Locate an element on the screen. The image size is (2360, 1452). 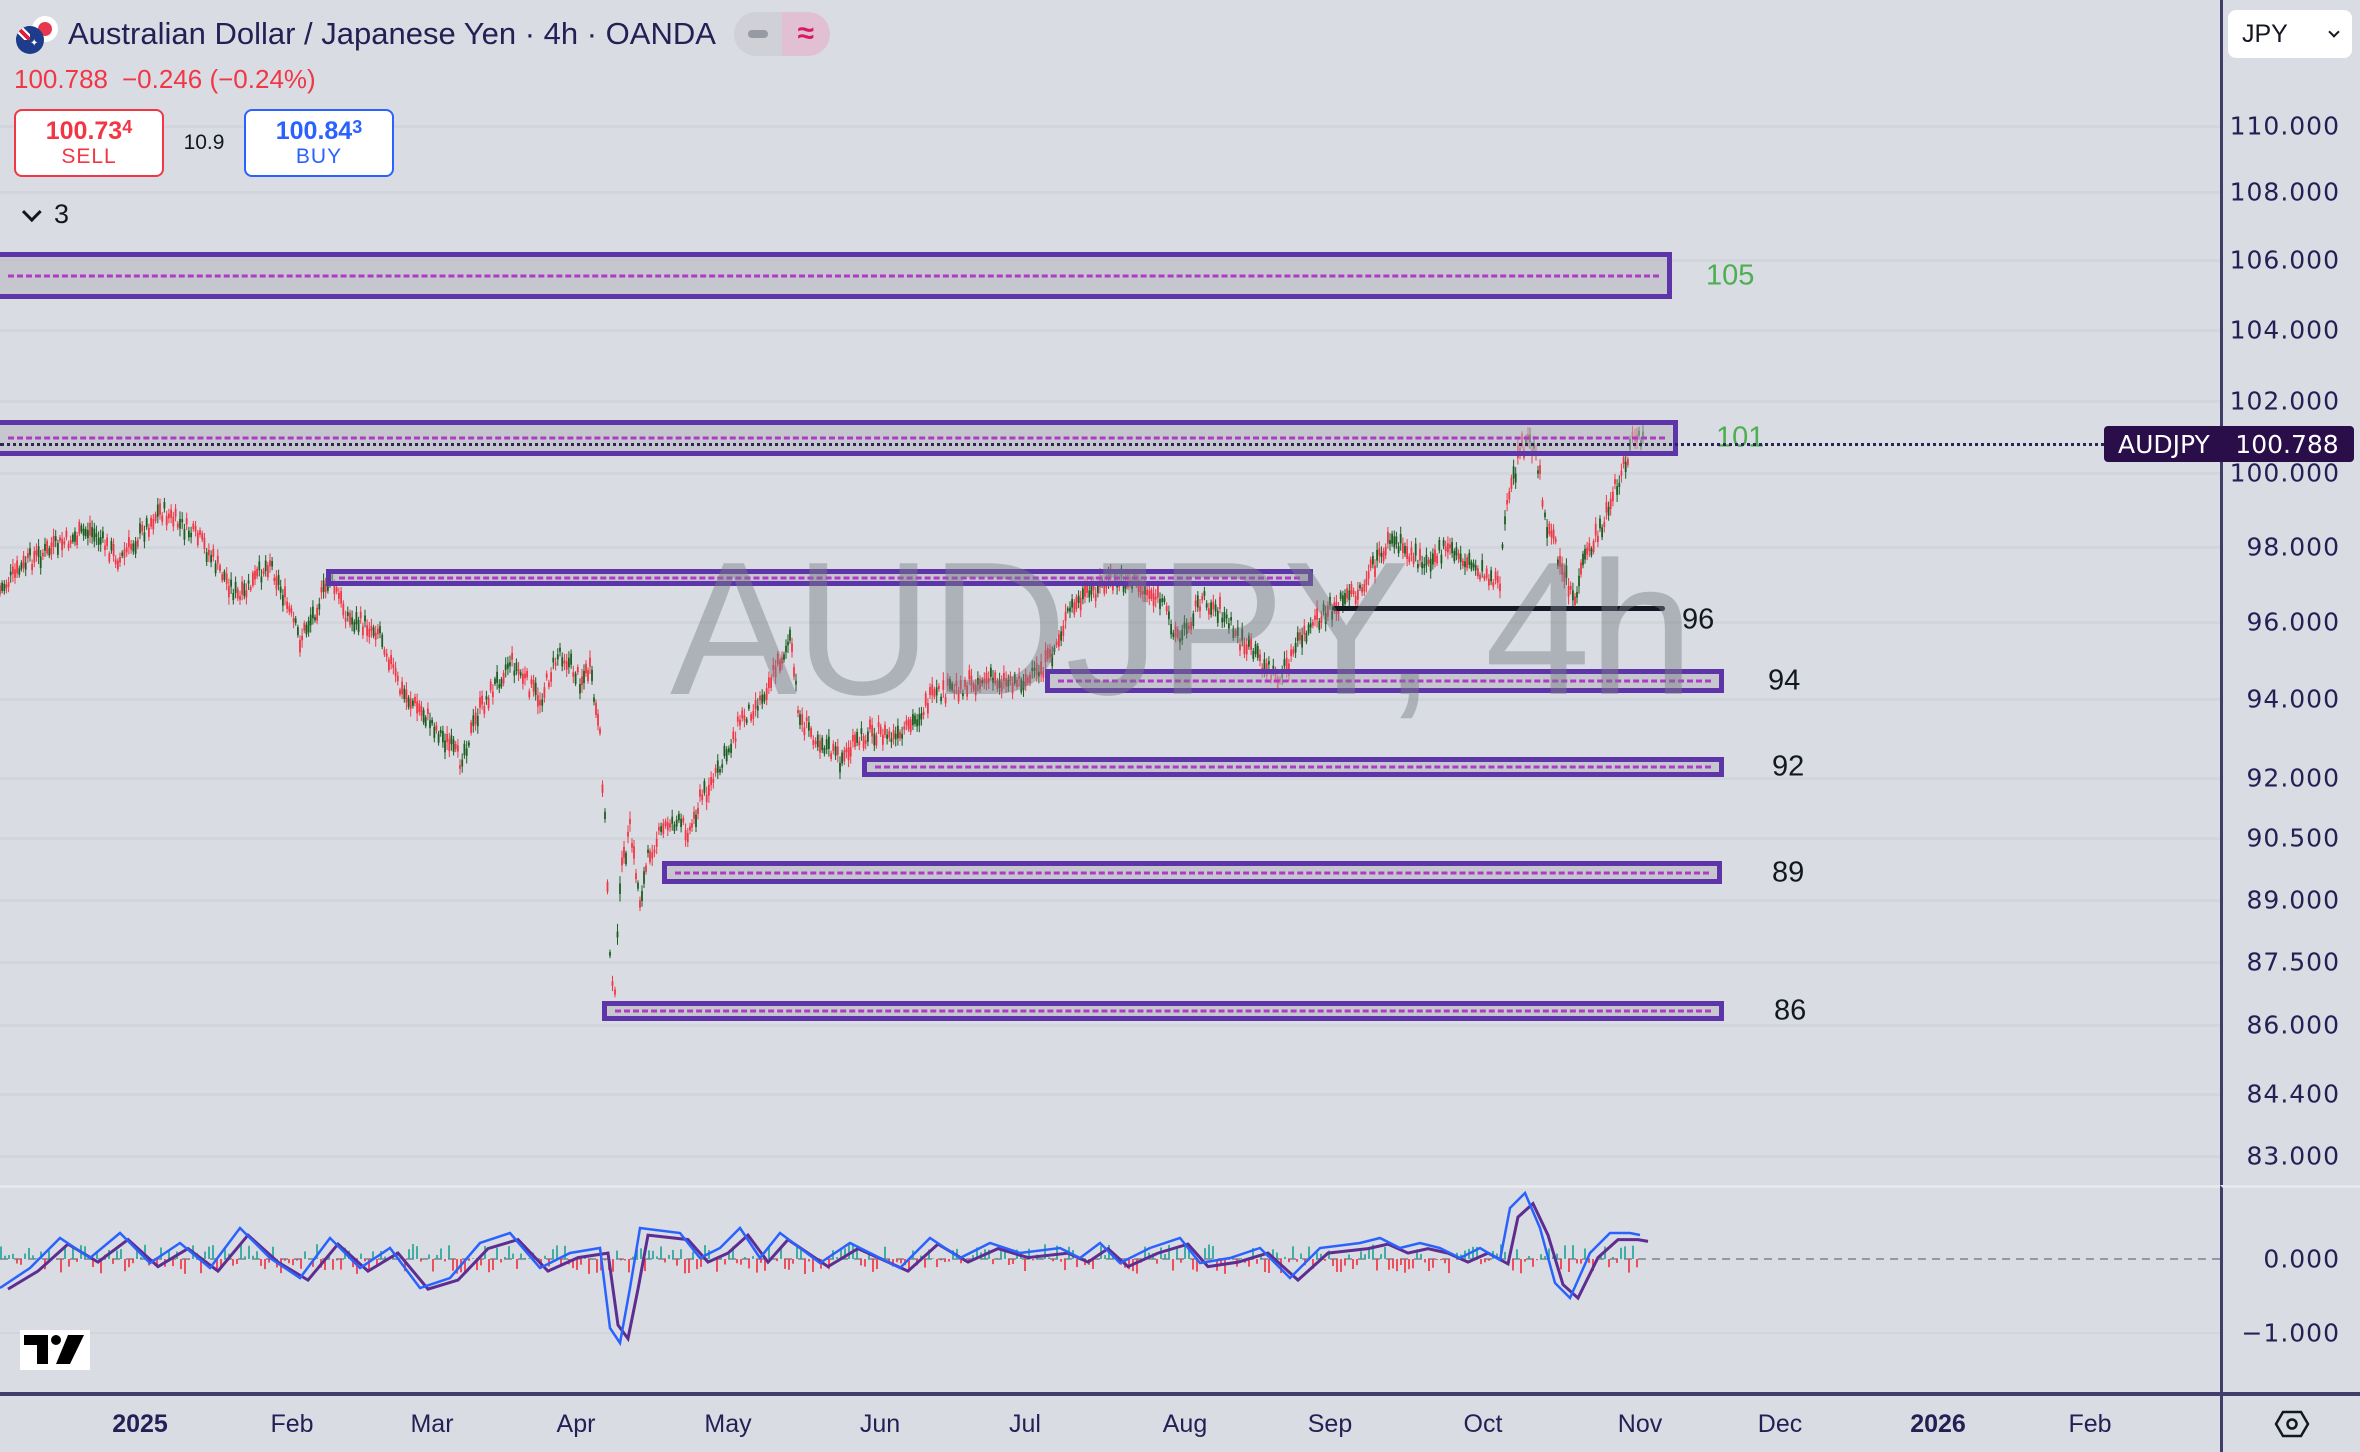
zone-label: 101 is located at coordinates (1740, 437).